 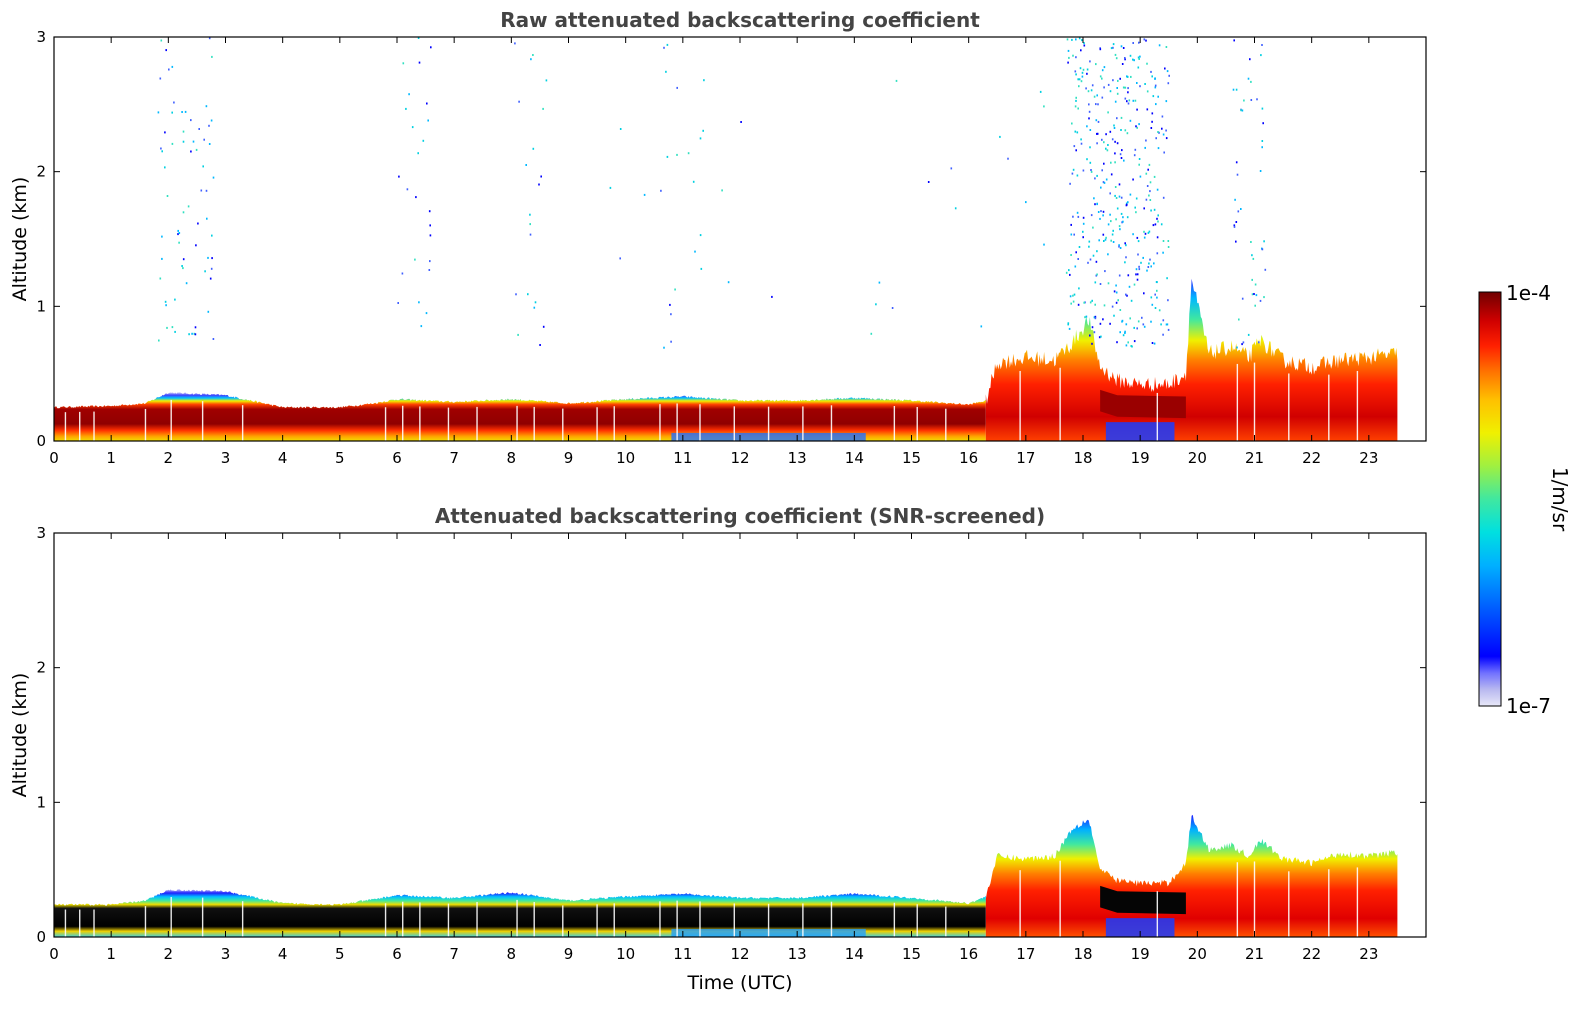 What do you see at coordinates (1490, 499) in the screenshot?
I see `colorbar-scale` at bounding box center [1490, 499].